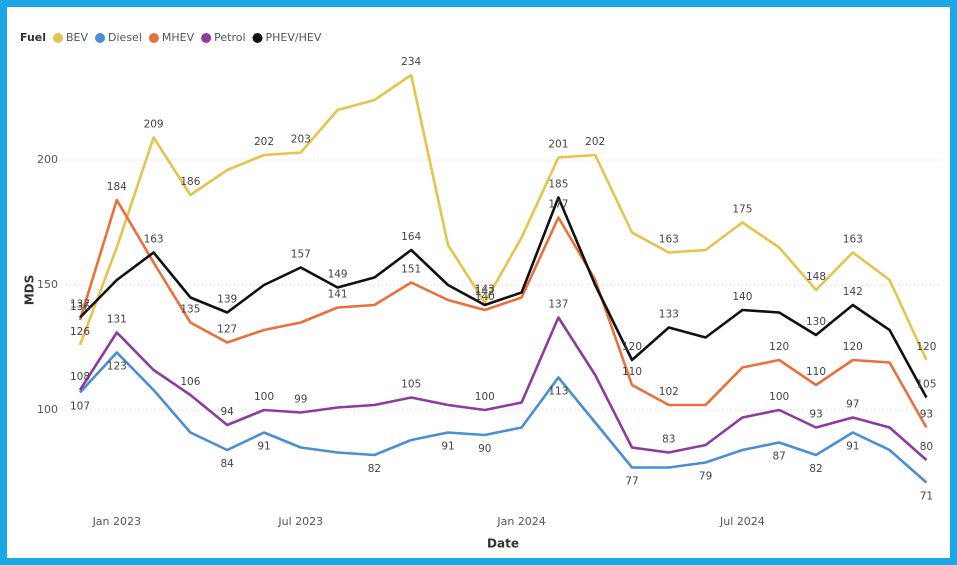 The width and height of the screenshot is (957, 565). What do you see at coordinates (300, 400) in the screenshot?
I see `data-label: 99` at bounding box center [300, 400].